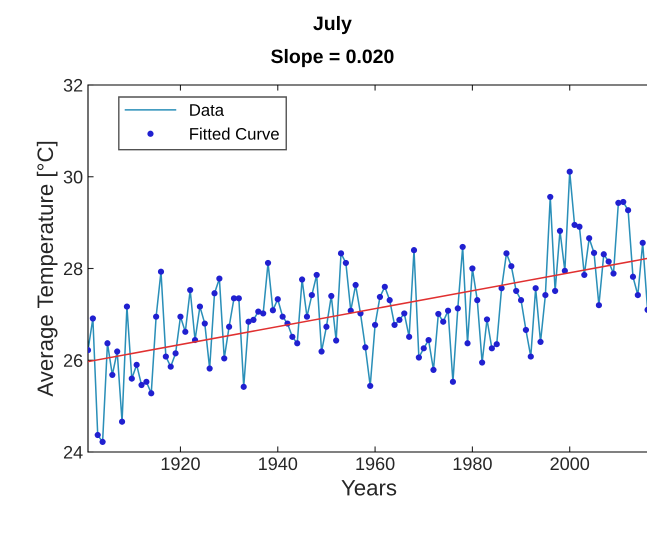 Image resolution: width=647 pixels, height=535 pixels. I want to click on x-tick-label: 1920, so click(181, 463).